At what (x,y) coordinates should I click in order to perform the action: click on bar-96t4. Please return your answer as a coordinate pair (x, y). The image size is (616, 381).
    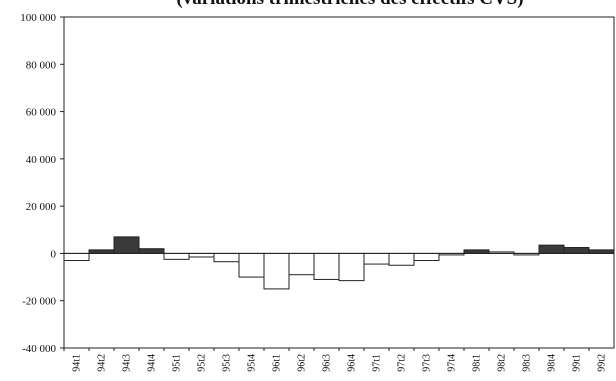
    Looking at the image, I should click on (351, 267).